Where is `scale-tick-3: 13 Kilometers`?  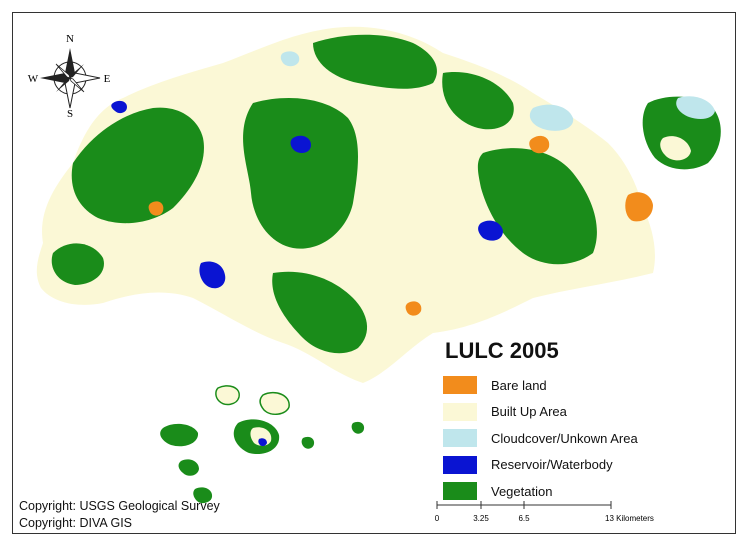
scale-tick-3: 13 Kilometers is located at coordinates (629, 518).